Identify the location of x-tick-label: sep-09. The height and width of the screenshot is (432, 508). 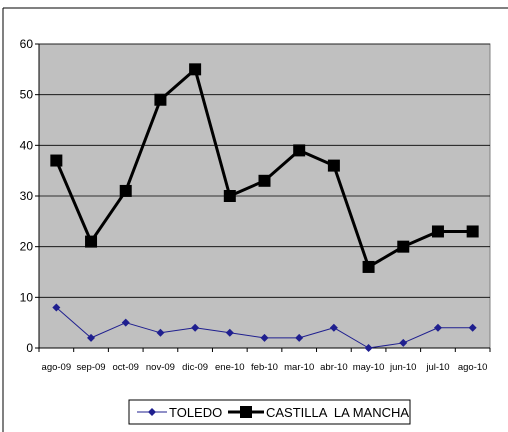
(91, 367).